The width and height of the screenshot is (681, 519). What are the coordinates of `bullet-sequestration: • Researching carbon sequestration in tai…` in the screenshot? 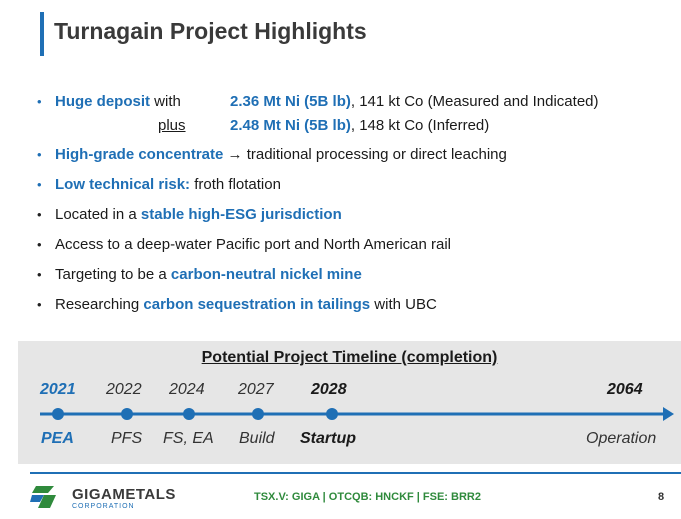 It's located at (237, 304).